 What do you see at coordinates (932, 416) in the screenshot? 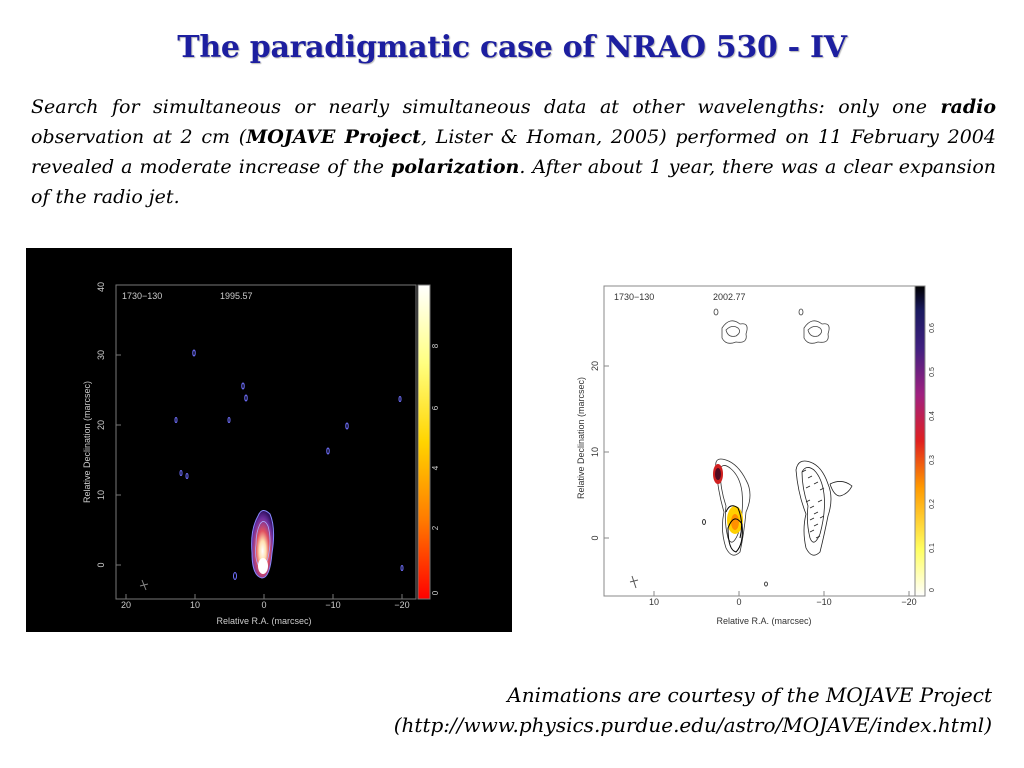
I see `colorbar-tick-label: 0.4` at bounding box center [932, 416].